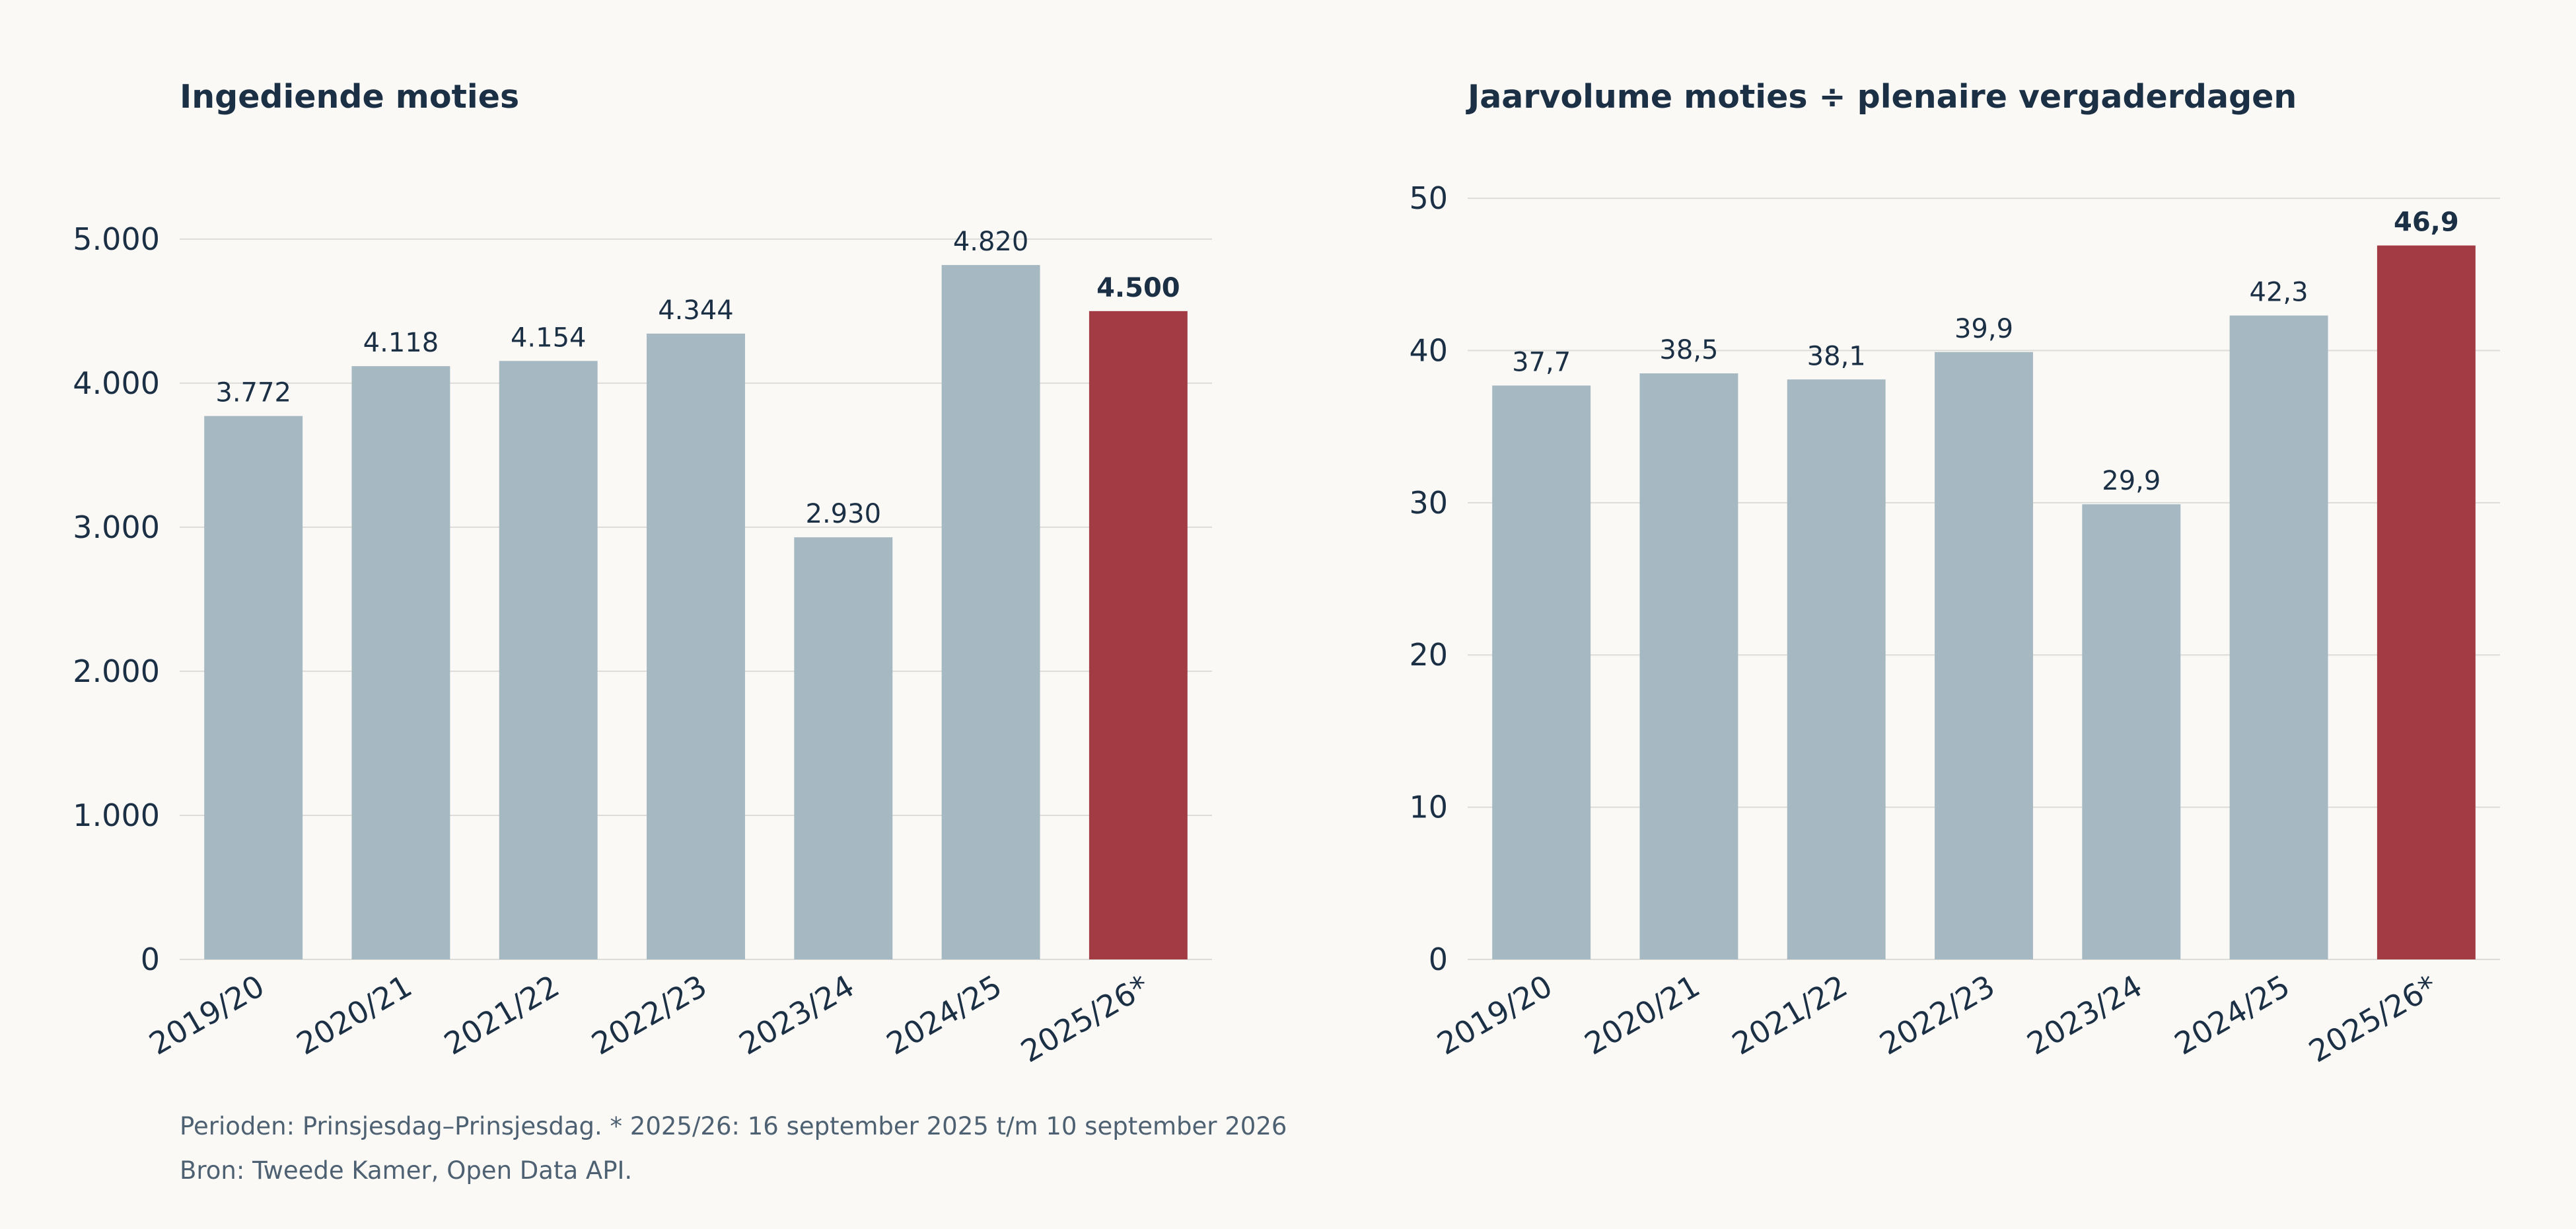 The width and height of the screenshot is (2576, 1229). I want to click on value-label: 4.154, so click(549, 338).